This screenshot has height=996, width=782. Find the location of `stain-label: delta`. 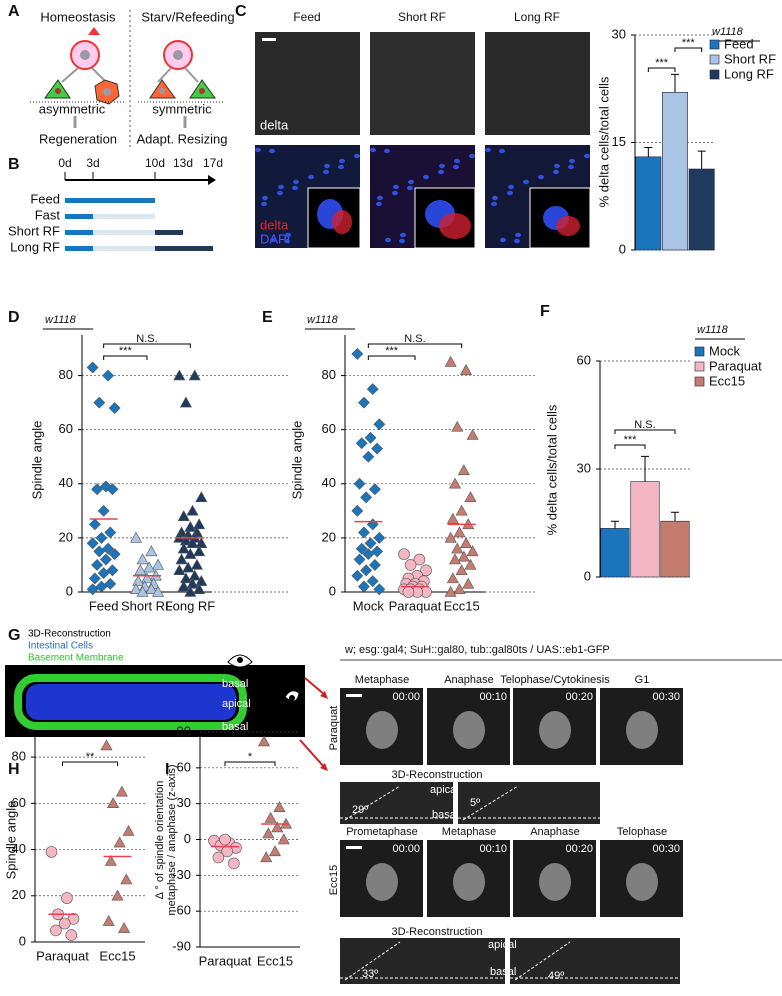

stain-label: delta is located at coordinates (274, 124).